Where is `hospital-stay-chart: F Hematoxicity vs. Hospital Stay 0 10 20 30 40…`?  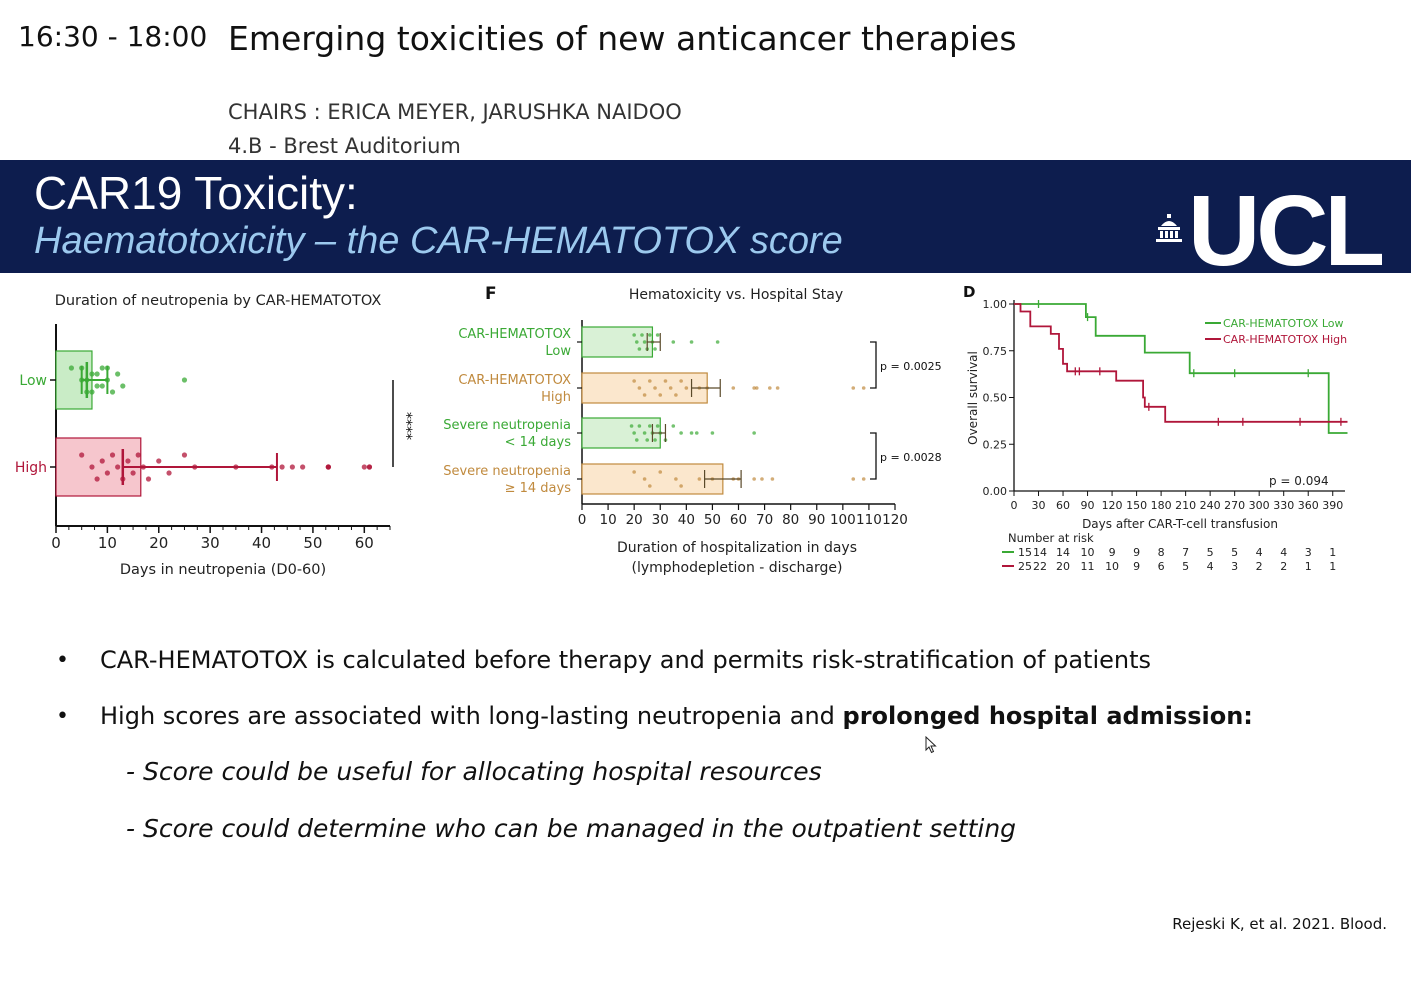 hospital-stay-chart: F Hematoxicity vs. Hospital Stay 0 10 20 30 40… is located at coordinates (692, 430).